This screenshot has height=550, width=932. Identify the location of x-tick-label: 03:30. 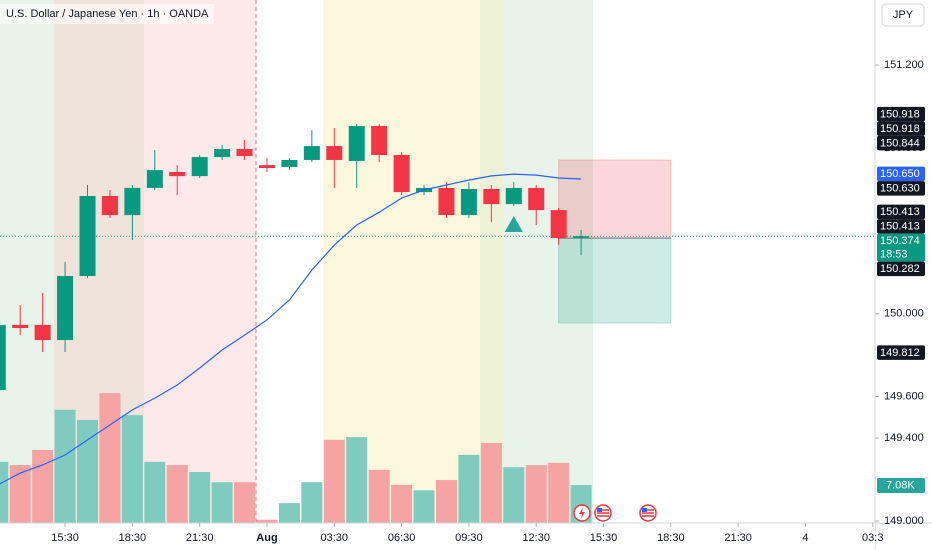
(335, 538).